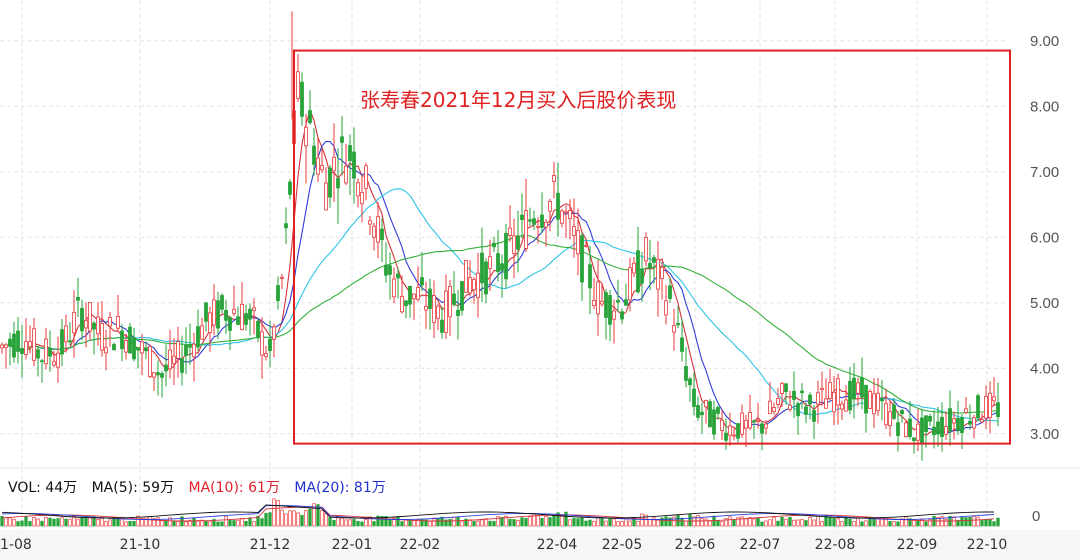  Describe the element at coordinates (917, 545) in the screenshot. I see `x-tick-label: 22-09` at that location.